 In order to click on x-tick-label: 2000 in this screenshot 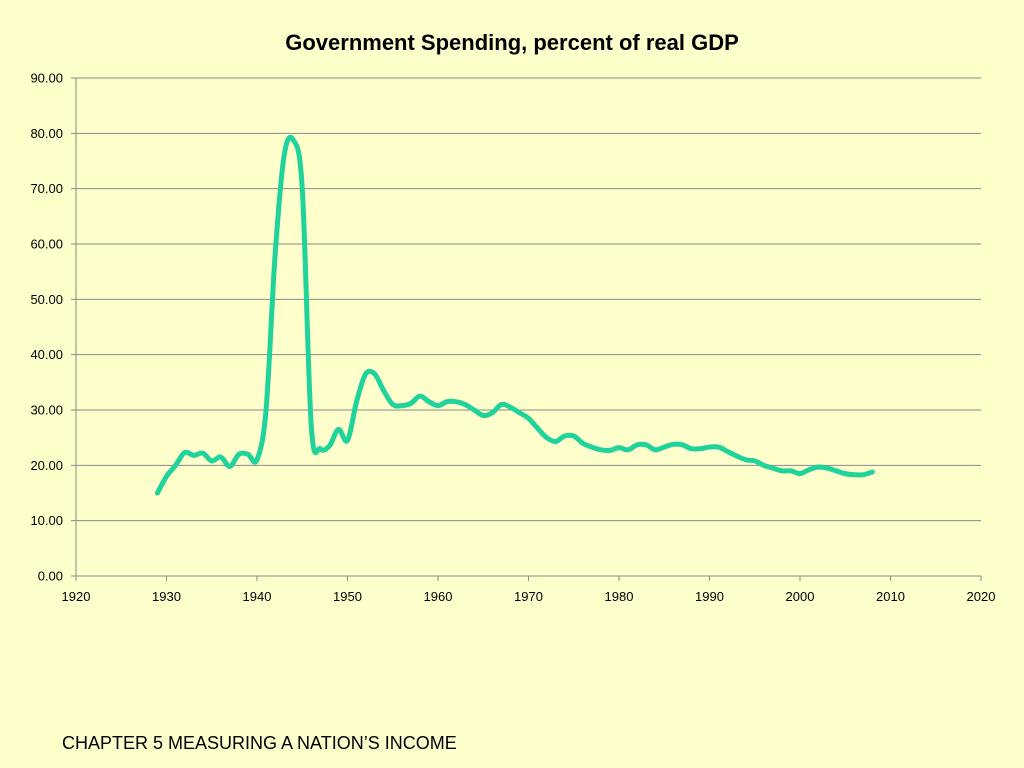, I will do `click(800, 596)`.